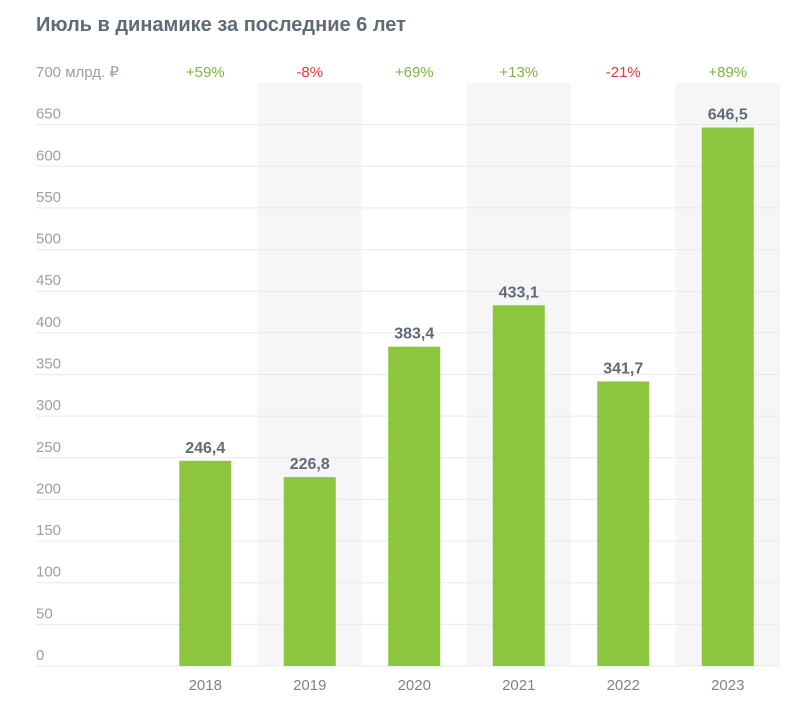  What do you see at coordinates (48, 364) in the screenshot?
I see `y-tick-label: 350` at bounding box center [48, 364].